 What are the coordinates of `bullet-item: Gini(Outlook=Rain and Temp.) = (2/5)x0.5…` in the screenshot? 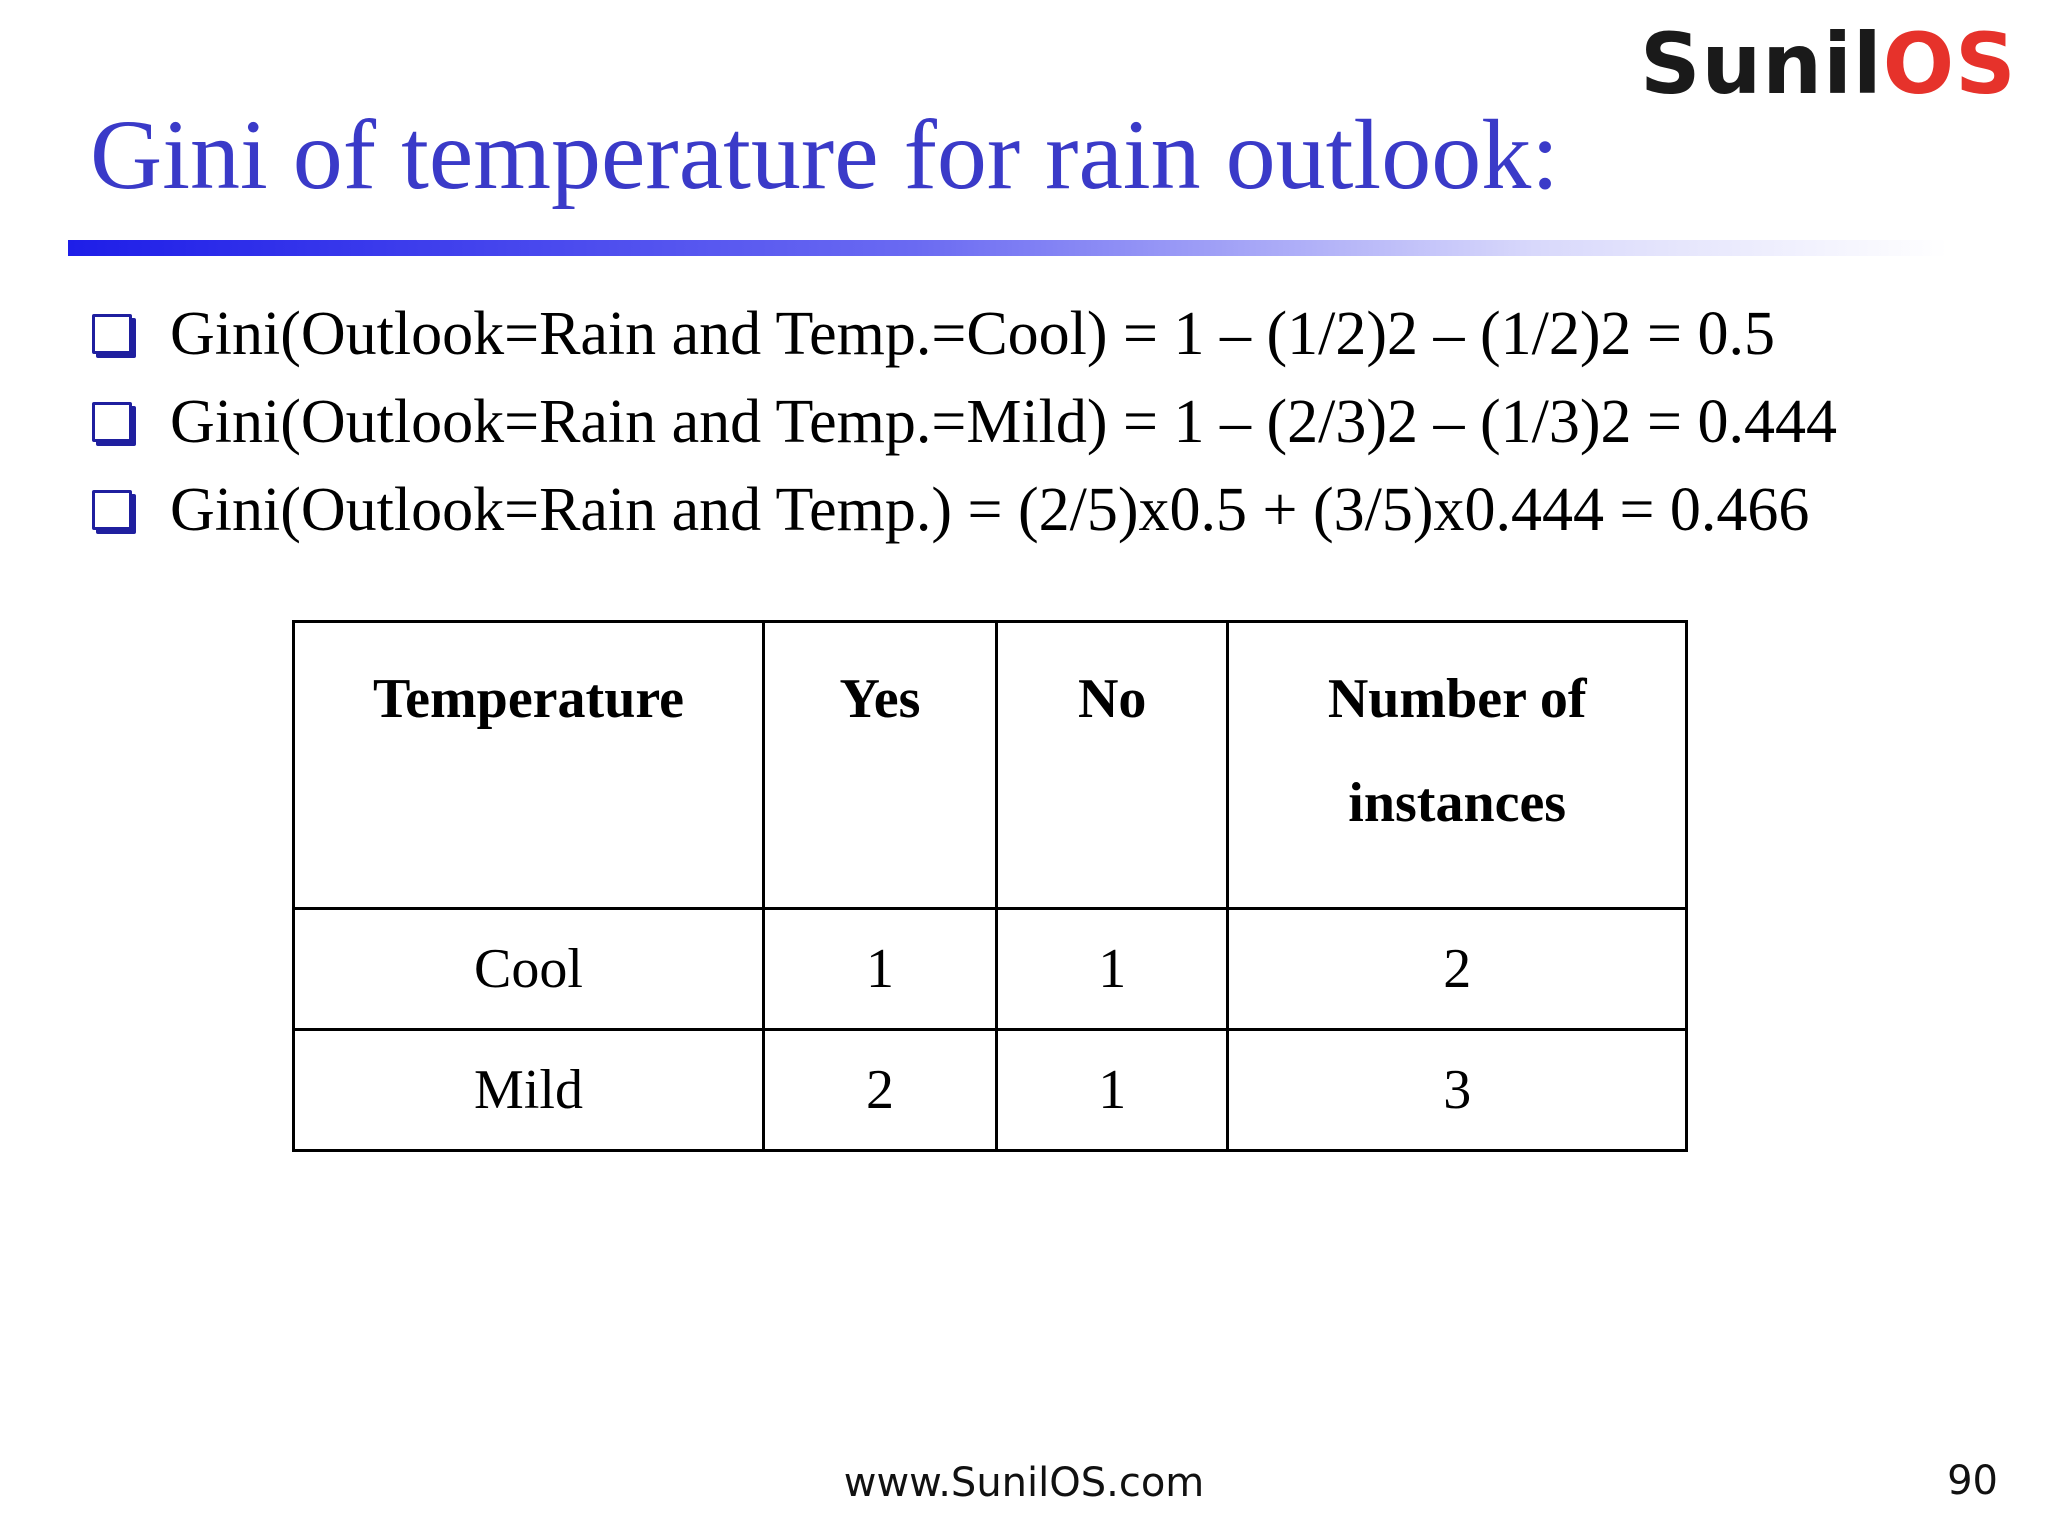 It's located at (964, 510).